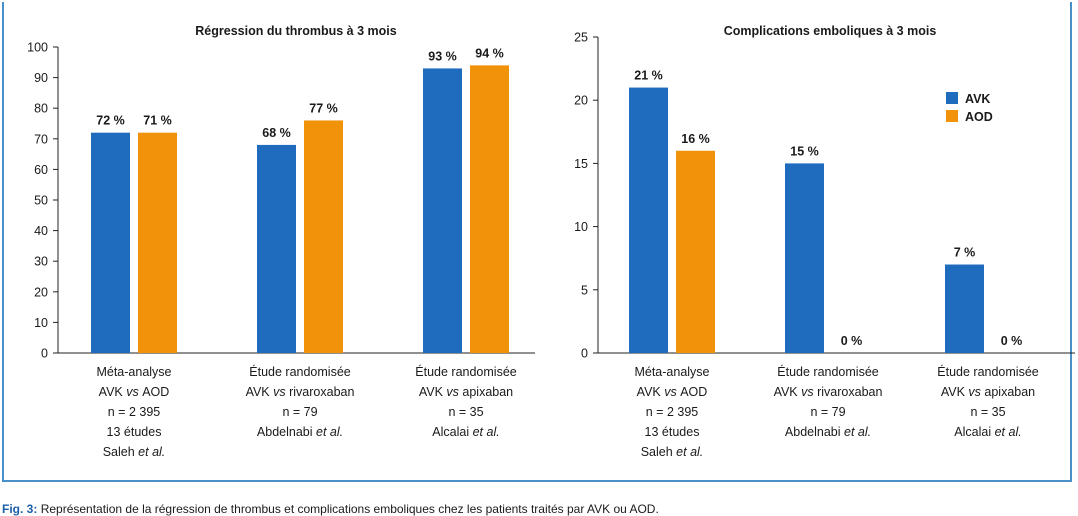 Image resolution: width=1078 pixels, height=516 pixels. I want to click on legend-swatch-aod, so click(952, 116).